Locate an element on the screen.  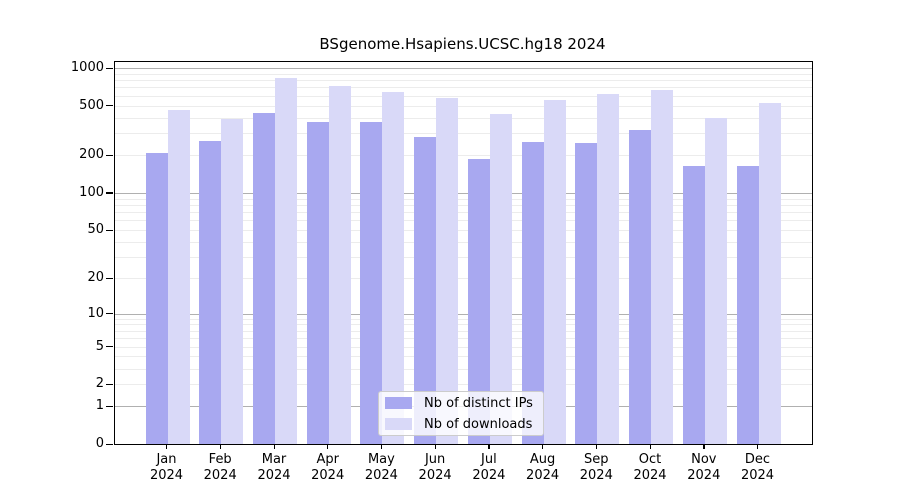
chart-title: BSgenome.Hsapiens.UCSC.hg18 2024 is located at coordinates (462, 44).